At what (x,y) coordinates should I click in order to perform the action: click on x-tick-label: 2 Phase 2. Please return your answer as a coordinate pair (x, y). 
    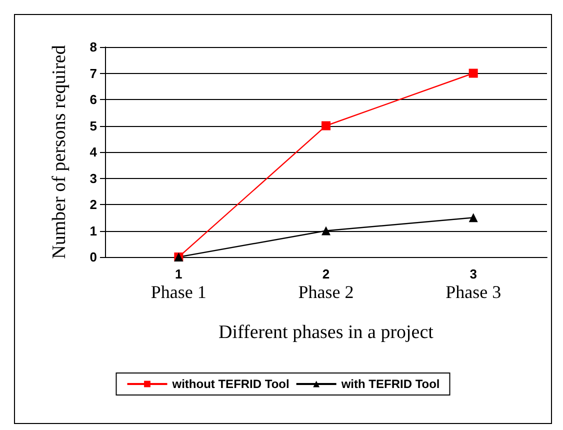
    Looking at the image, I should click on (326, 284).